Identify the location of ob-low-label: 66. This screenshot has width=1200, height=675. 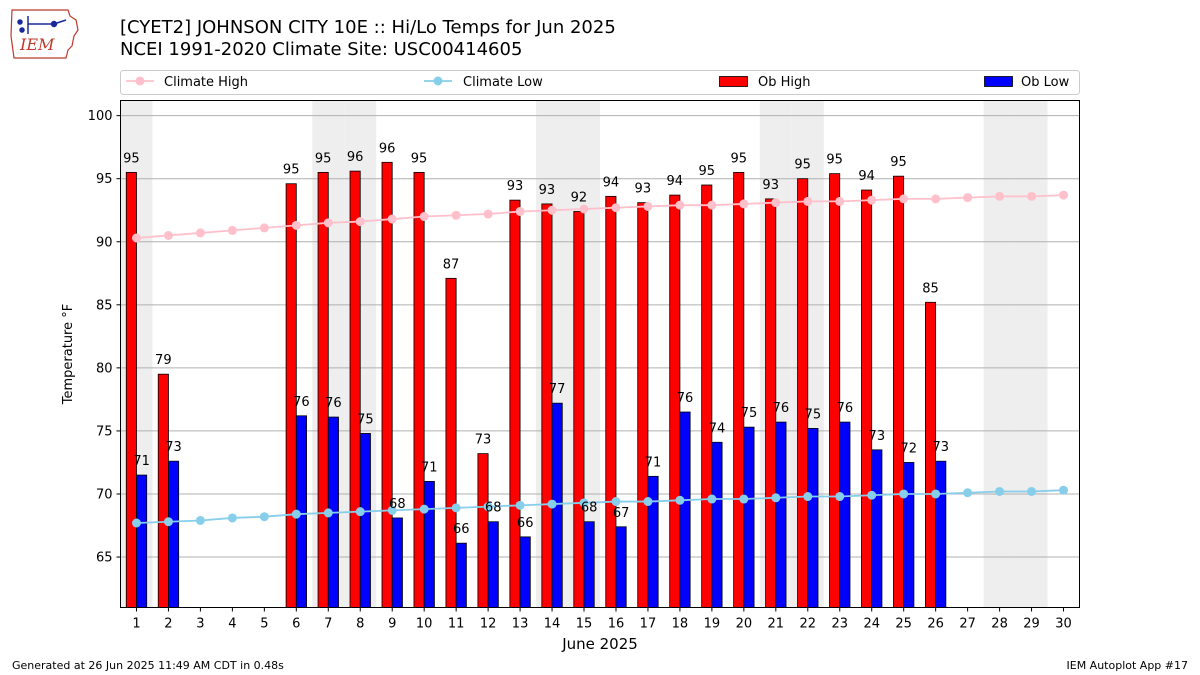
(525, 523).